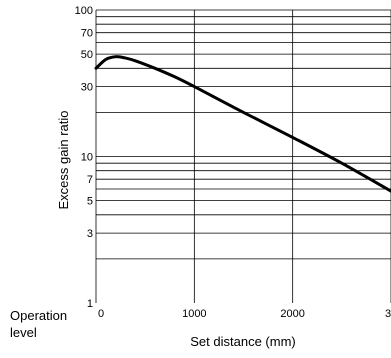  I want to click on y-tick-label: 7, so click(90, 180).